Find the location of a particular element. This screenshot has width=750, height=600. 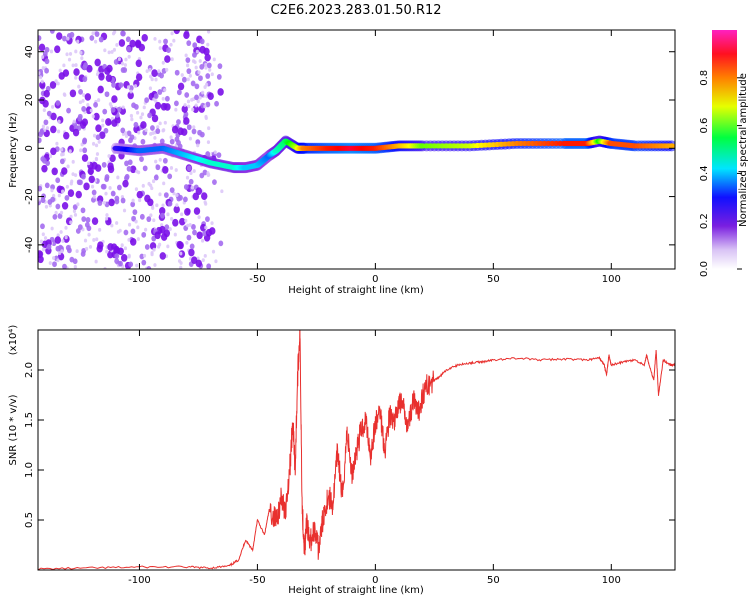

snr-y-label: SNR (10 * v/v) is located at coordinates (13, 429).